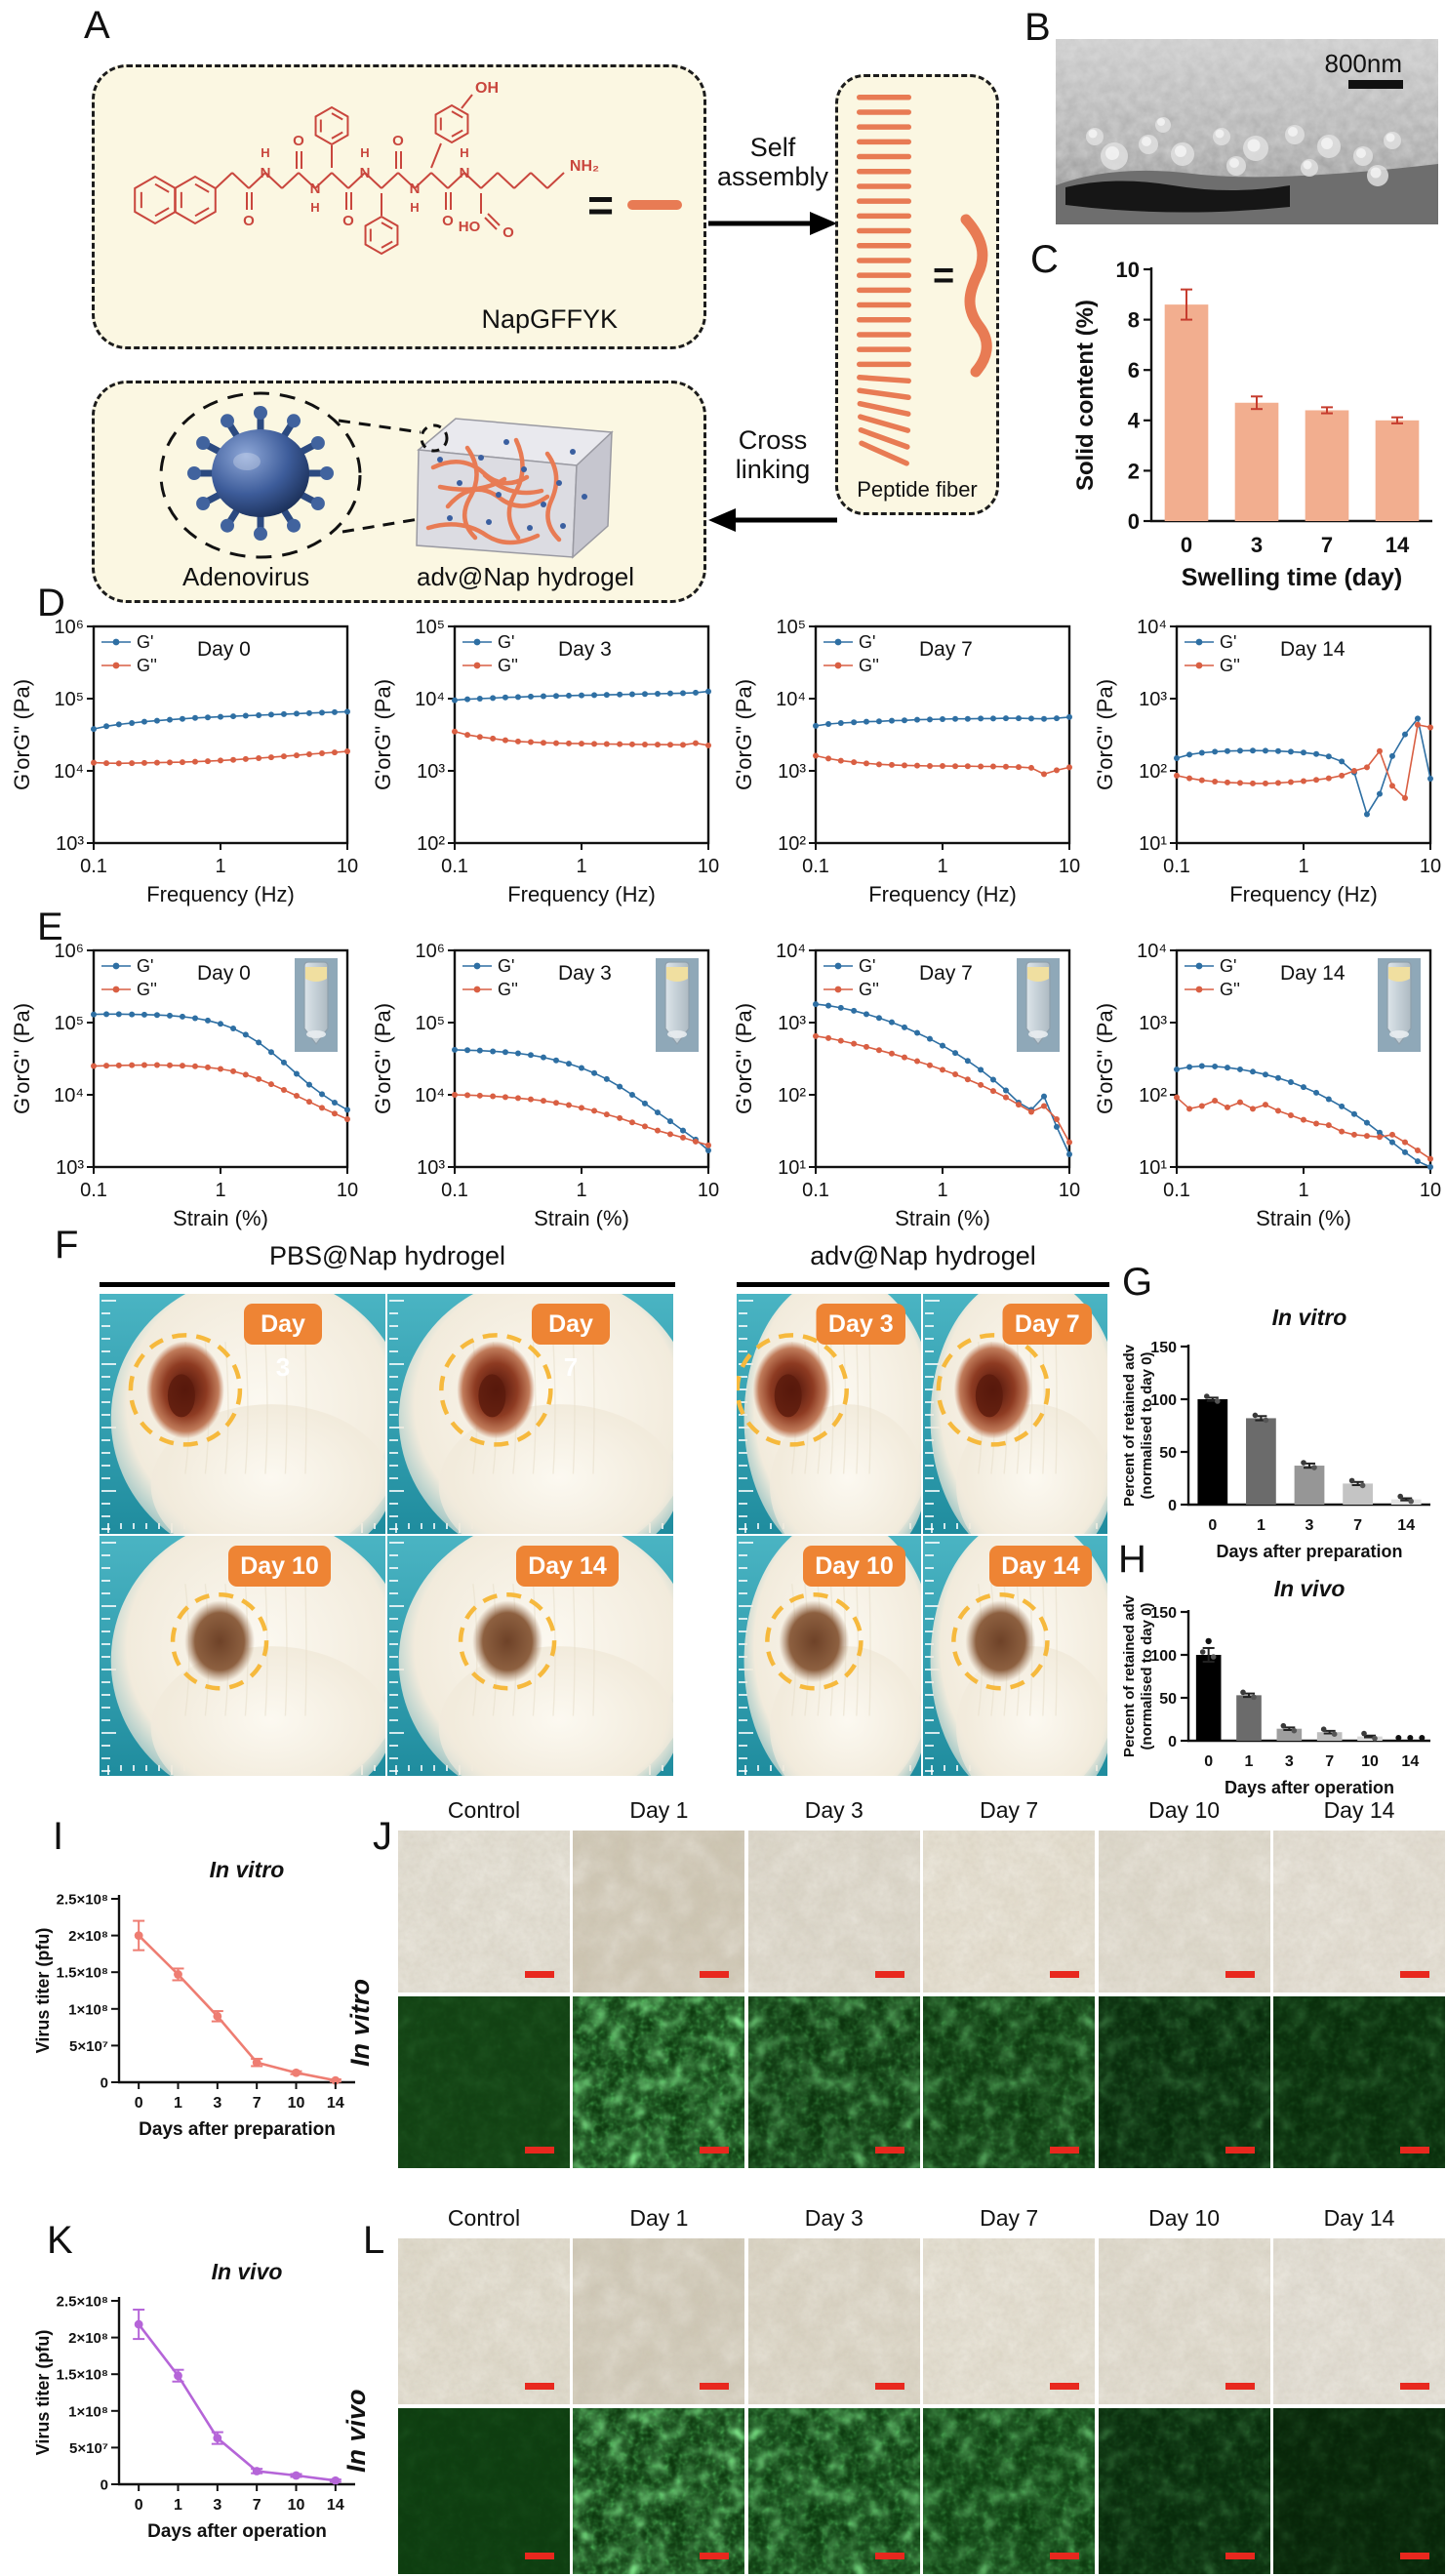  Describe the element at coordinates (315, 189) in the screenshot. I see `svg-text: N` at that location.